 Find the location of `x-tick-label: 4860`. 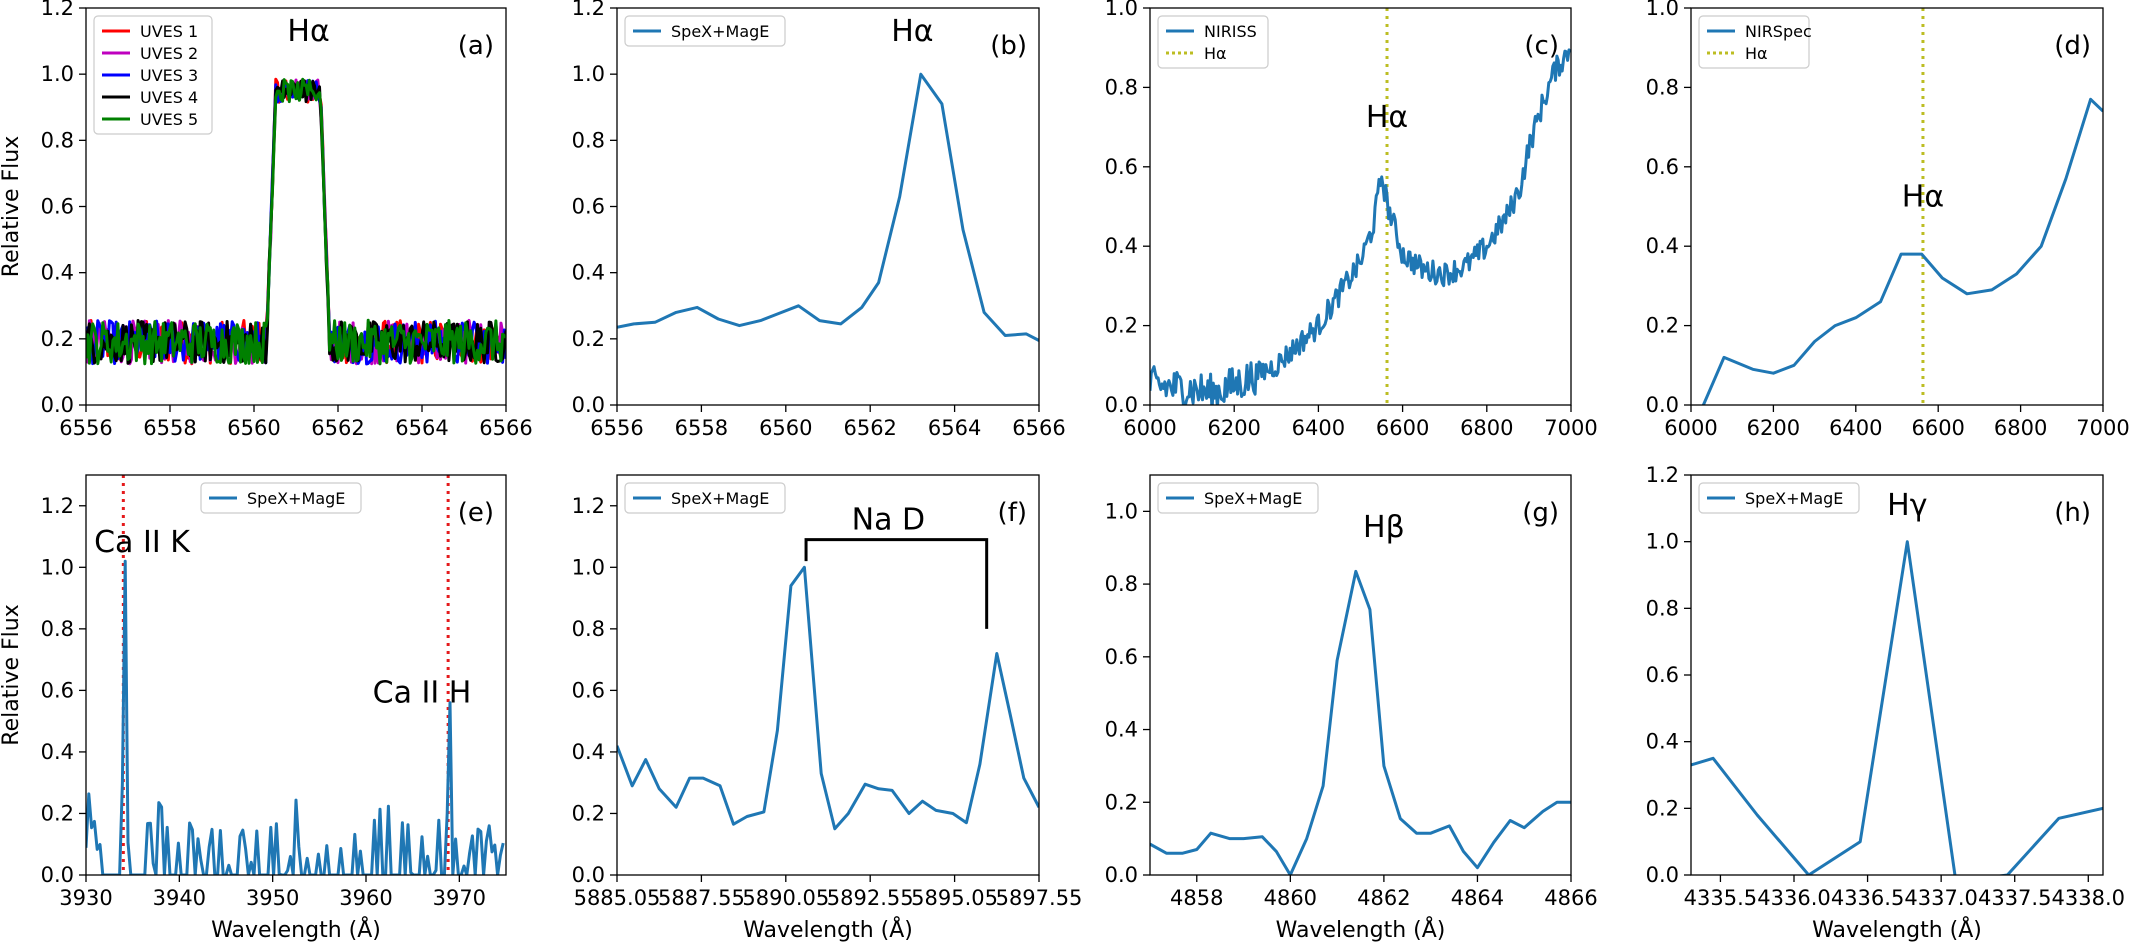

x-tick-label: 4860 is located at coordinates (1290, 898).